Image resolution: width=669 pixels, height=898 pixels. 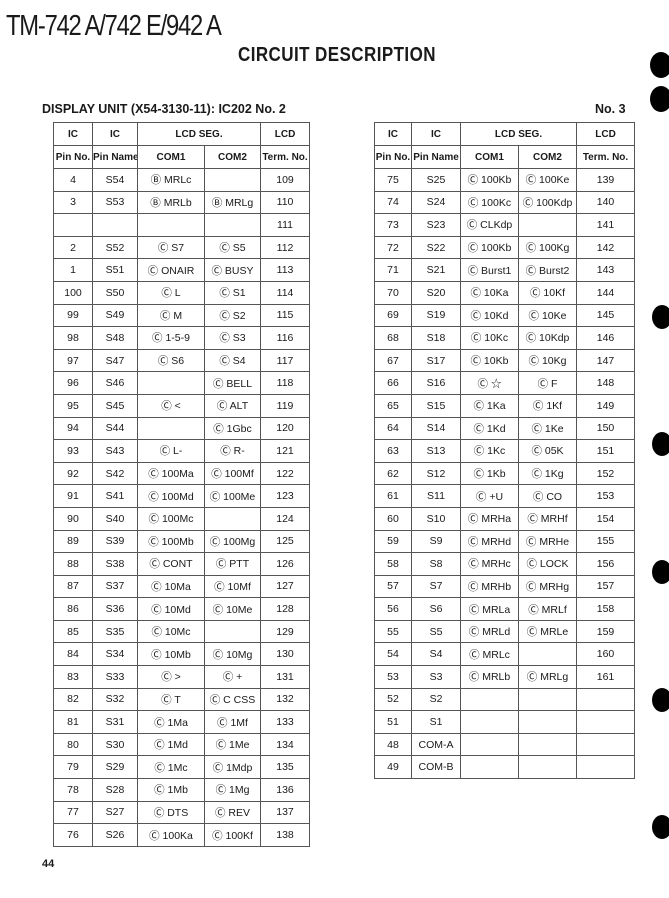 I want to click on cell-com1: Ⓒ L-, so click(x=171, y=451).